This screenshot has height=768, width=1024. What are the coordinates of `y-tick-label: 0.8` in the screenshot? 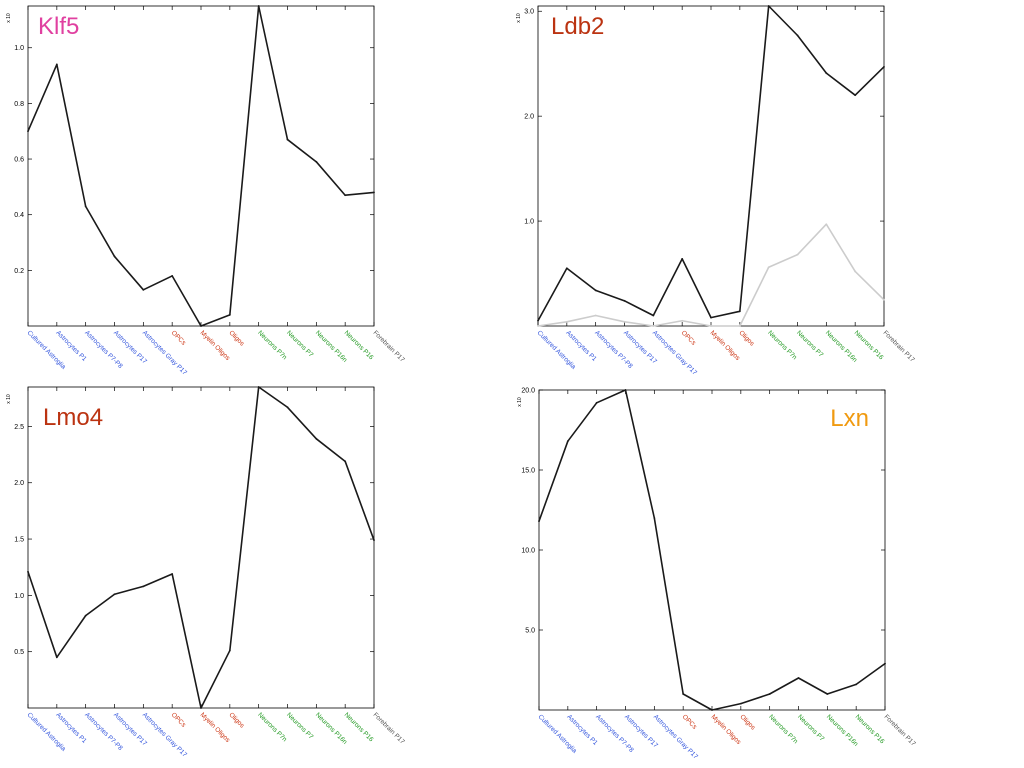 It's located at (19, 104).